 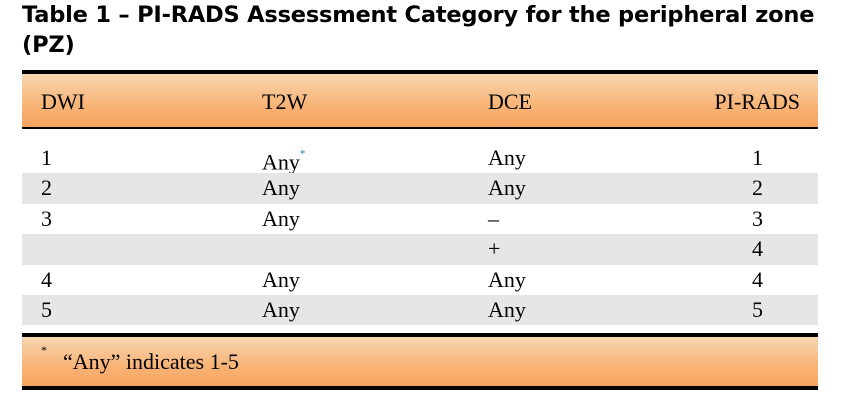 What do you see at coordinates (46, 218) in the screenshot?
I see `cell-dwi: 3` at bounding box center [46, 218].